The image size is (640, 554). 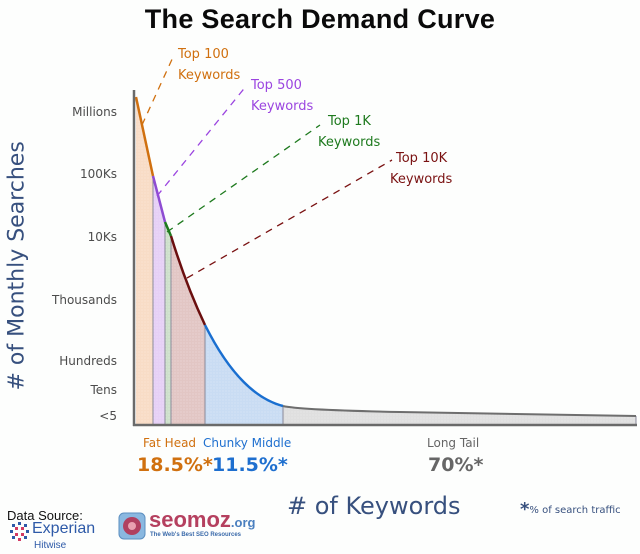 What do you see at coordinates (525, 509) in the screenshot?
I see `footnote-star: *` at bounding box center [525, 509].